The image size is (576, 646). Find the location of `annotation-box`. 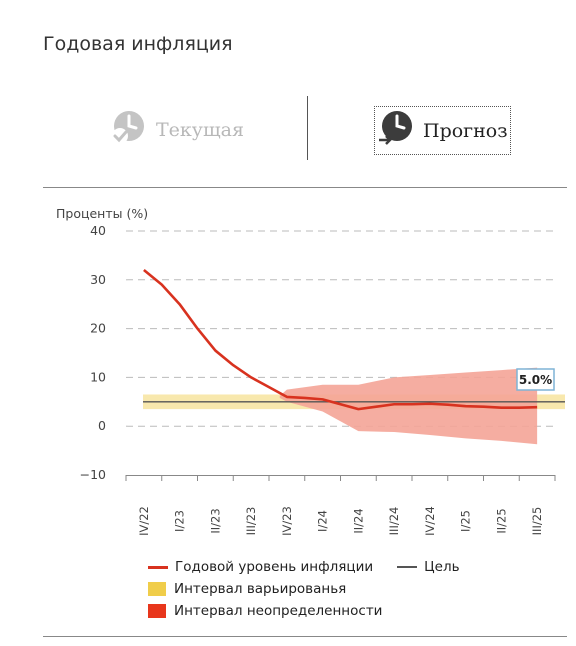

annotation-box is located at coordinates (535, 379).